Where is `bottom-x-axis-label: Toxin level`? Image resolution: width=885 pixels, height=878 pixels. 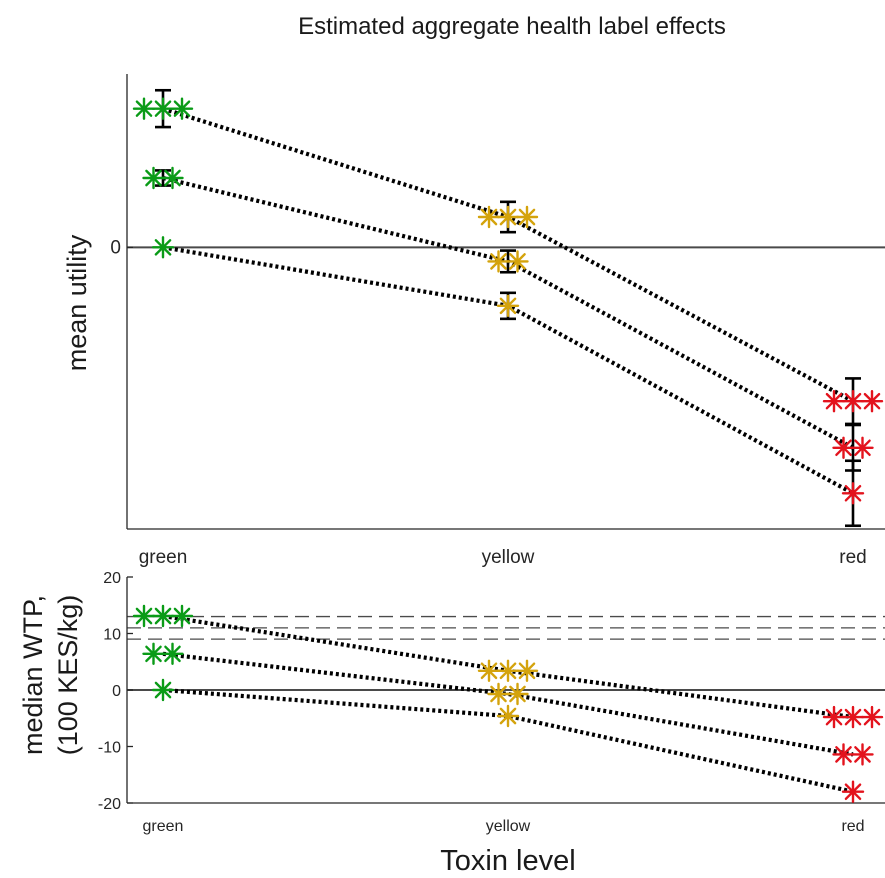 bottom-x-axis-label: Toxin level is located at coordinates (507, 861).